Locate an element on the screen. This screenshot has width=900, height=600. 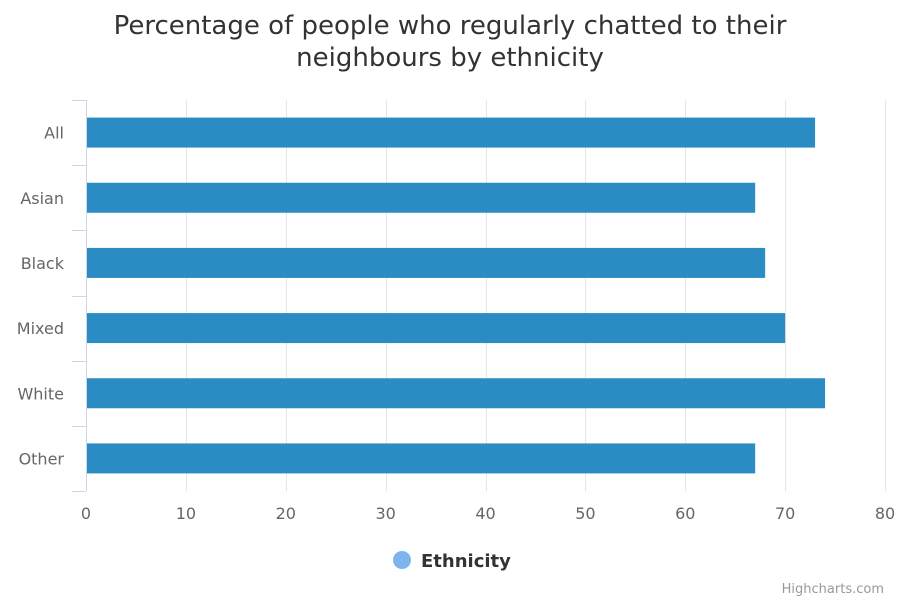
legend-item: Ethnicity is located at coordinates (452, 561).